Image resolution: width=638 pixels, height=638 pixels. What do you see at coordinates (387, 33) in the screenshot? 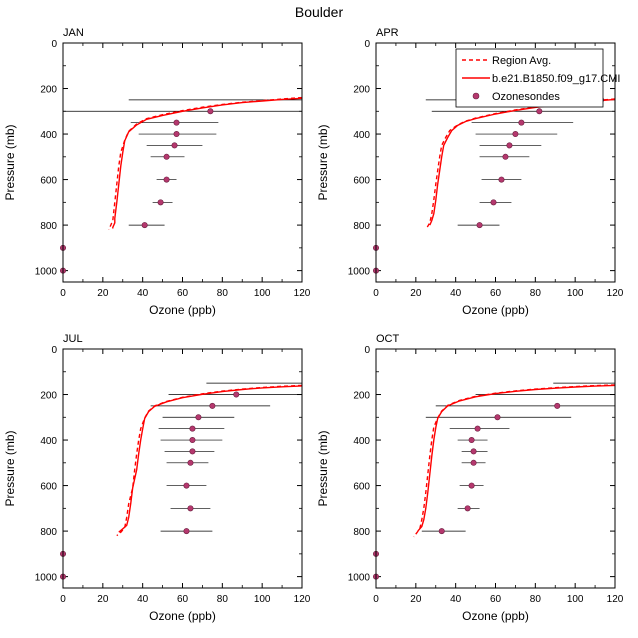
I see `panel-label: APR` at bounding box center [387, 33].